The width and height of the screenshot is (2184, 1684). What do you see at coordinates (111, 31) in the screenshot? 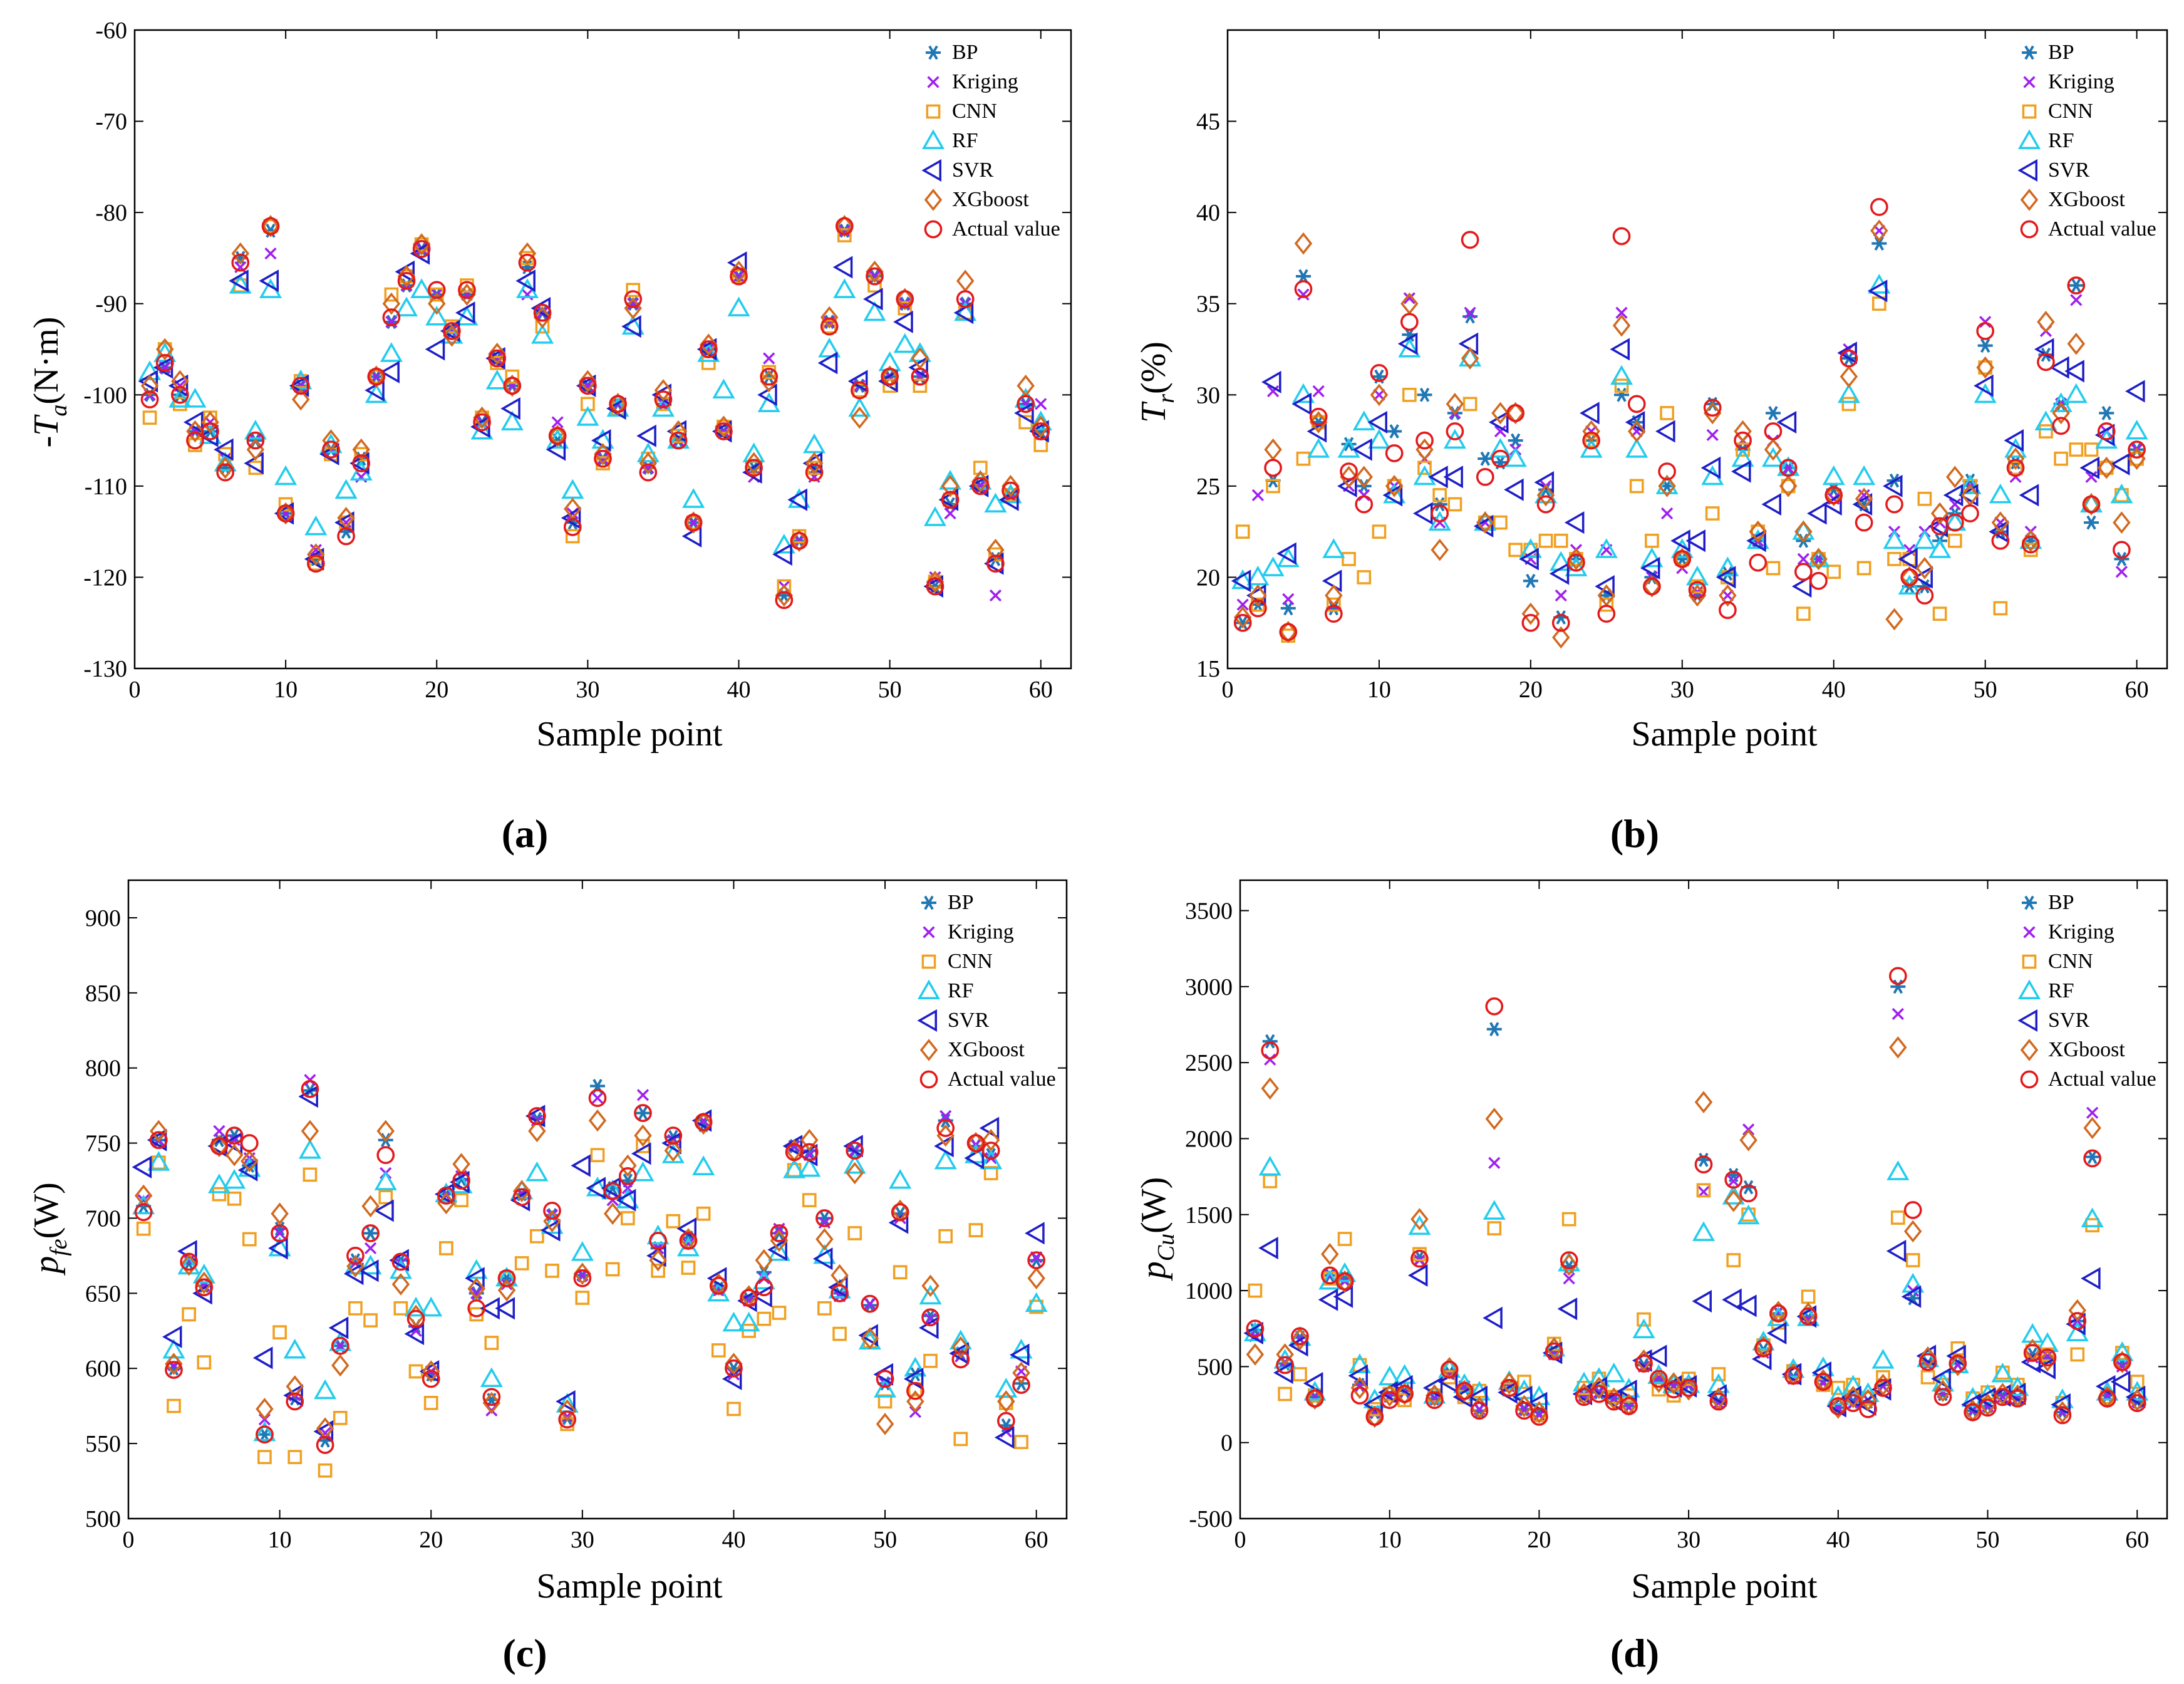
I see `y-tick-label: -60` at bounding box center [111, 31].